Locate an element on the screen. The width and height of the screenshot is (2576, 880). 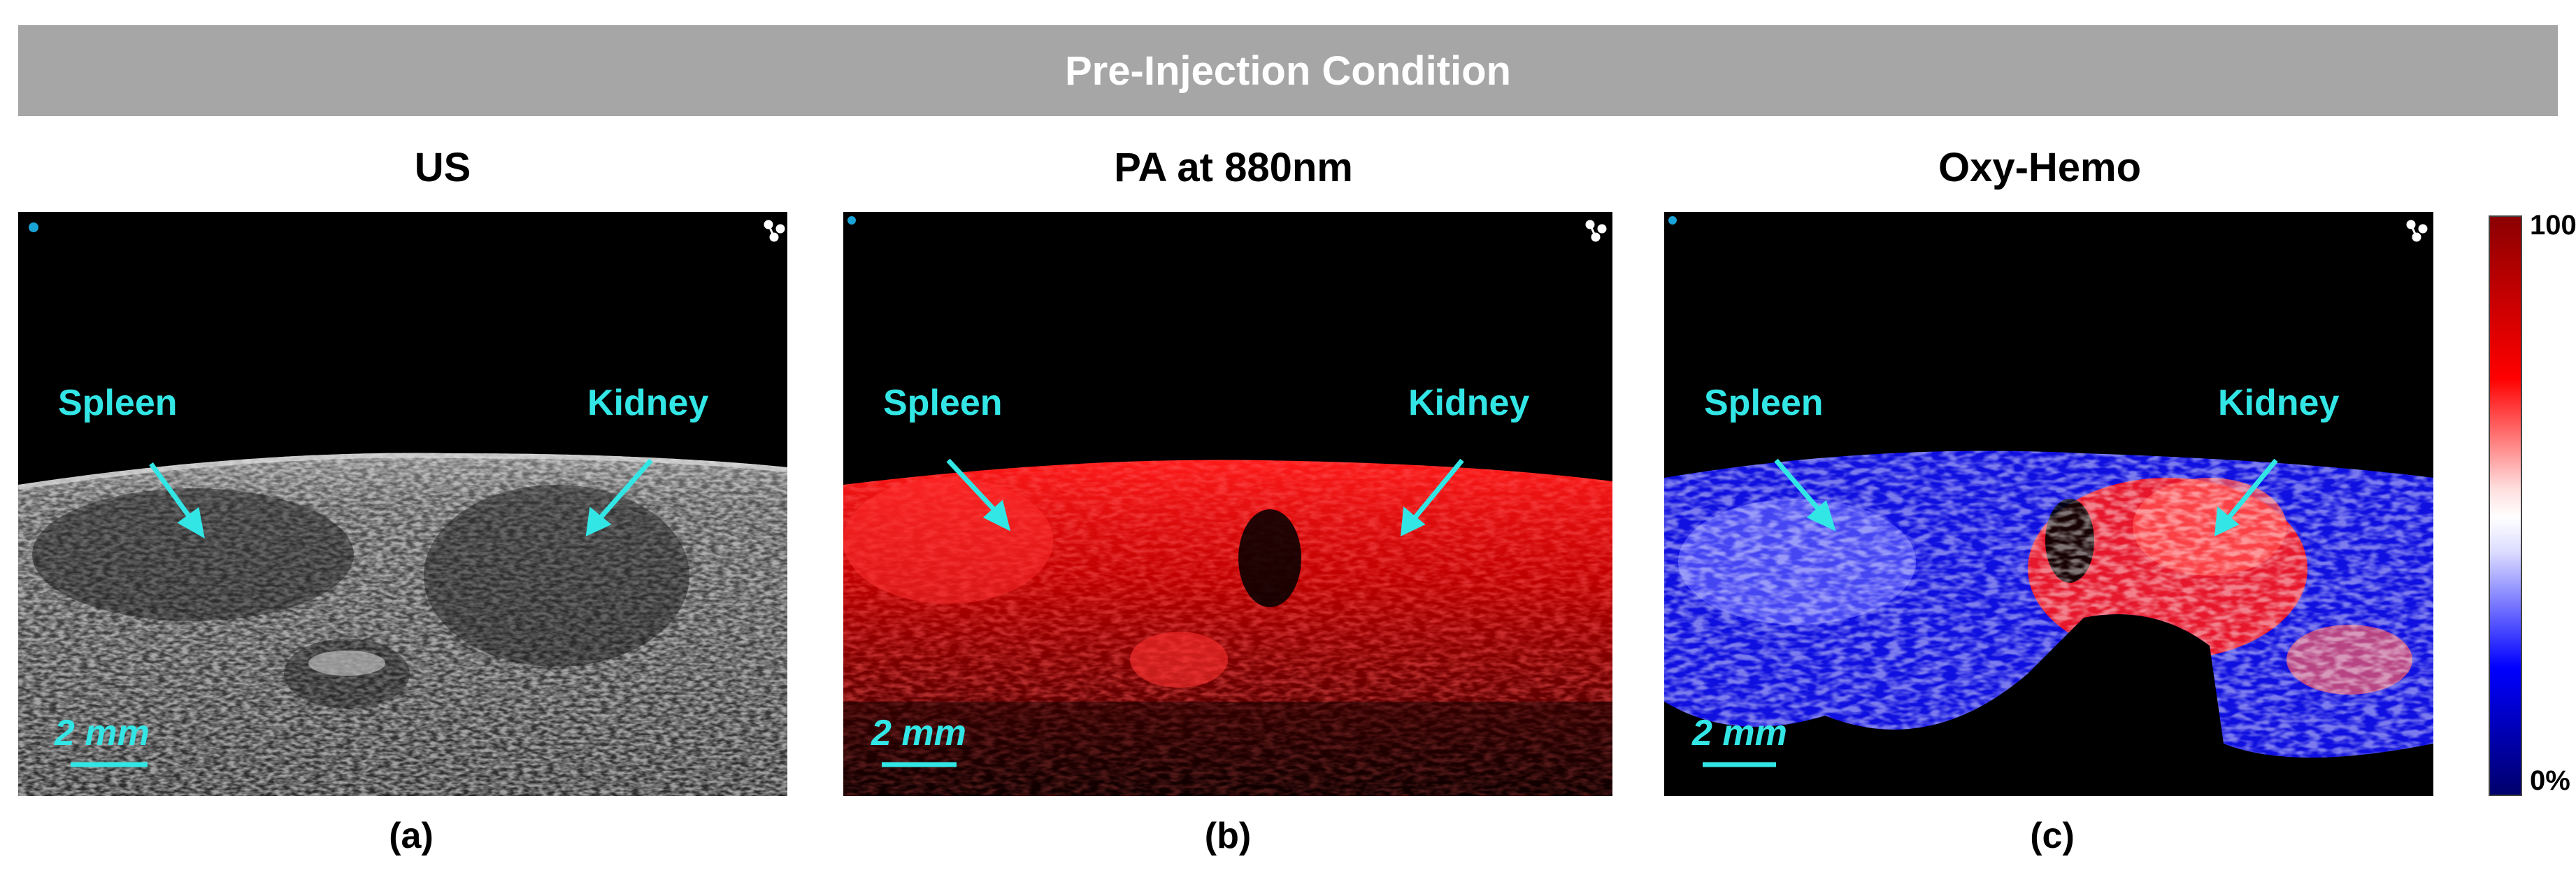
caption-c: (c) is located at coordinates (2052, 836).